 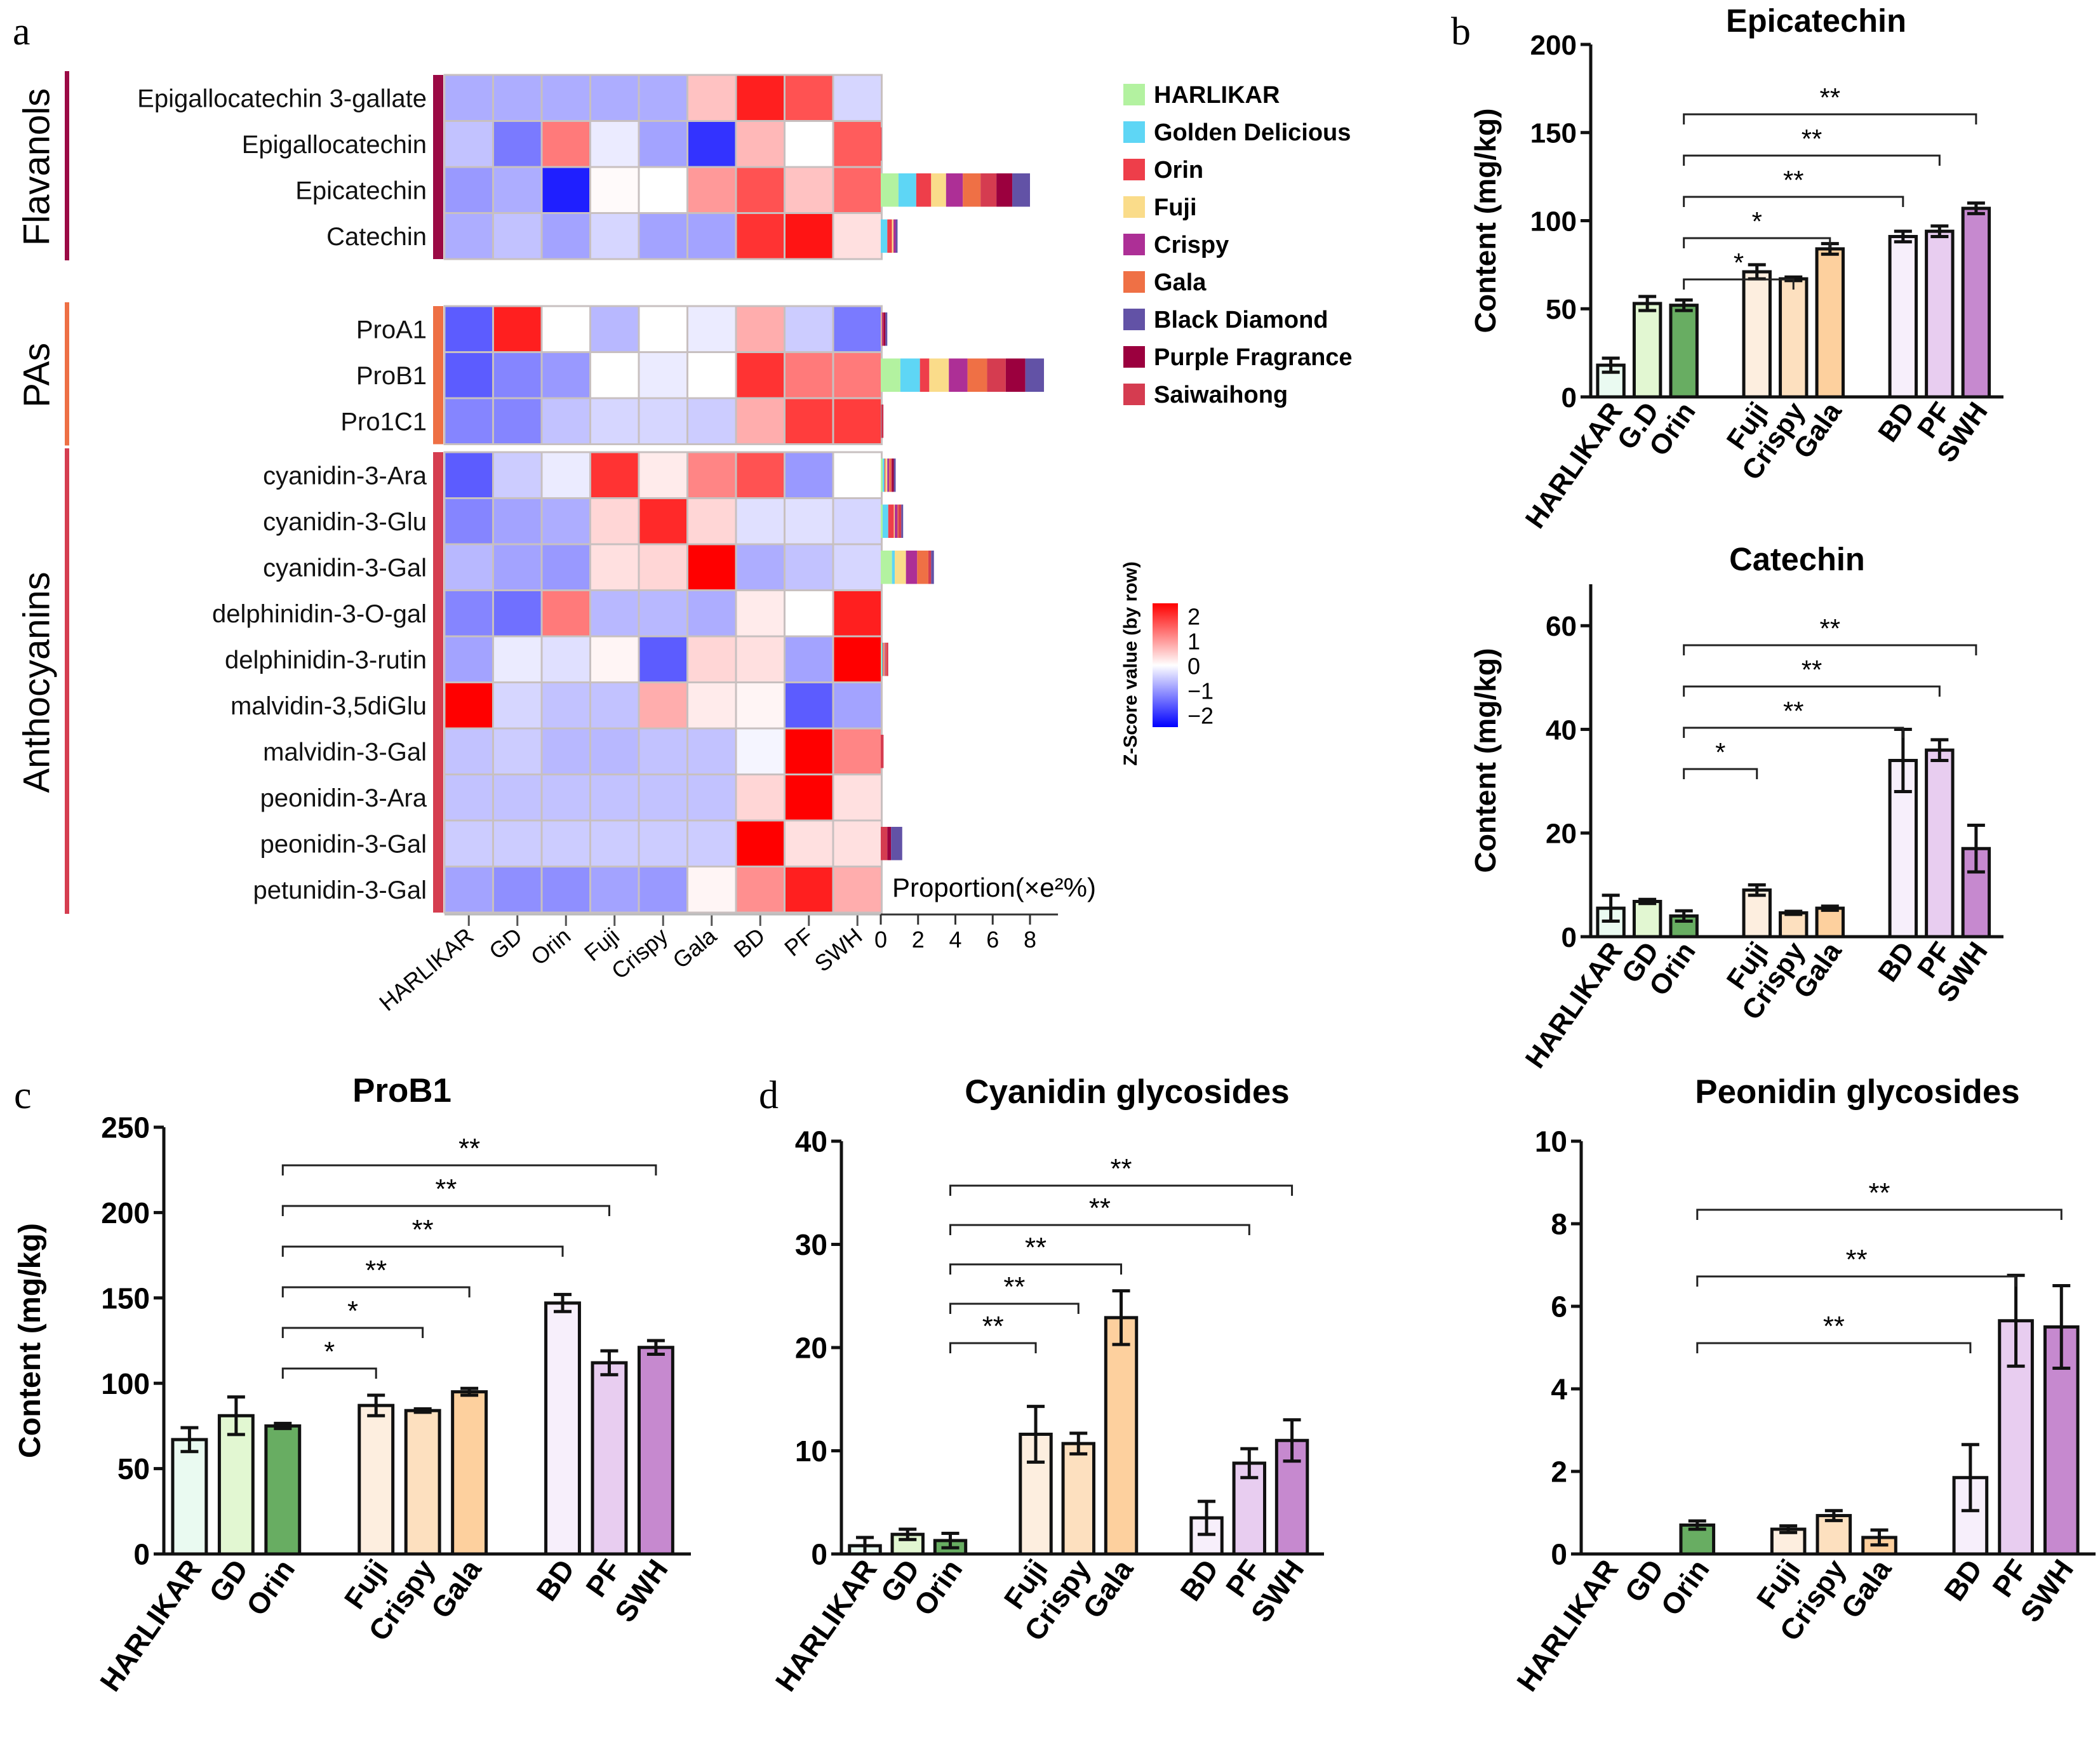 What do you see at coordinates (811, 1244) in the screenshot?
I see `y-tick-label: 30` at bounding box center [811, 1244].